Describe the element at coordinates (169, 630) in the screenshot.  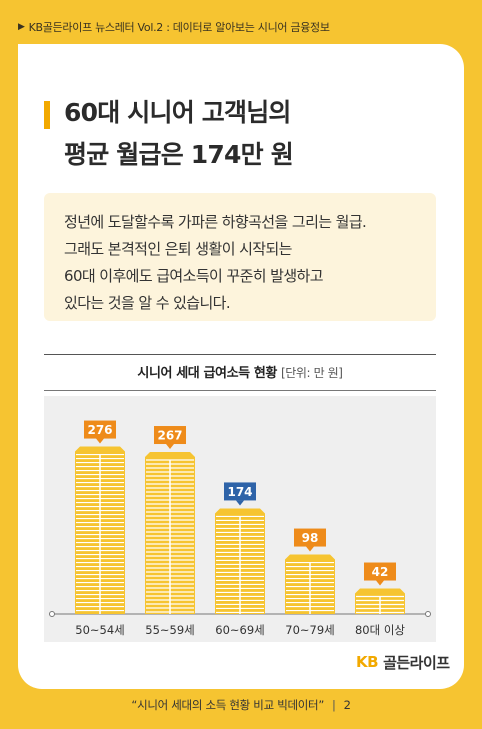
I see `category-label: 55~59세` at that location.